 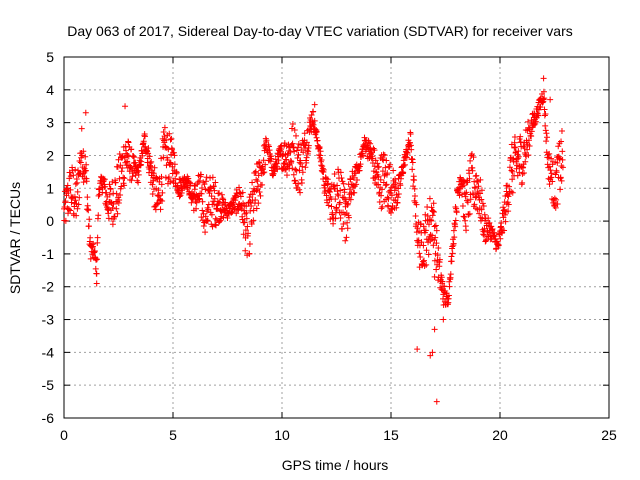 I want to click on y-tick-label: -5, so click(x=48, y=385).